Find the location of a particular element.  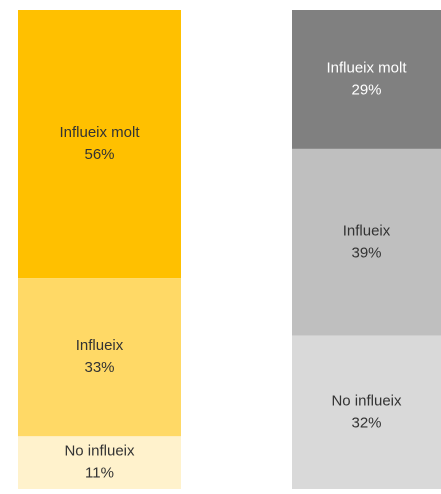

value-label: 29% is located at coordinates (366, 89).